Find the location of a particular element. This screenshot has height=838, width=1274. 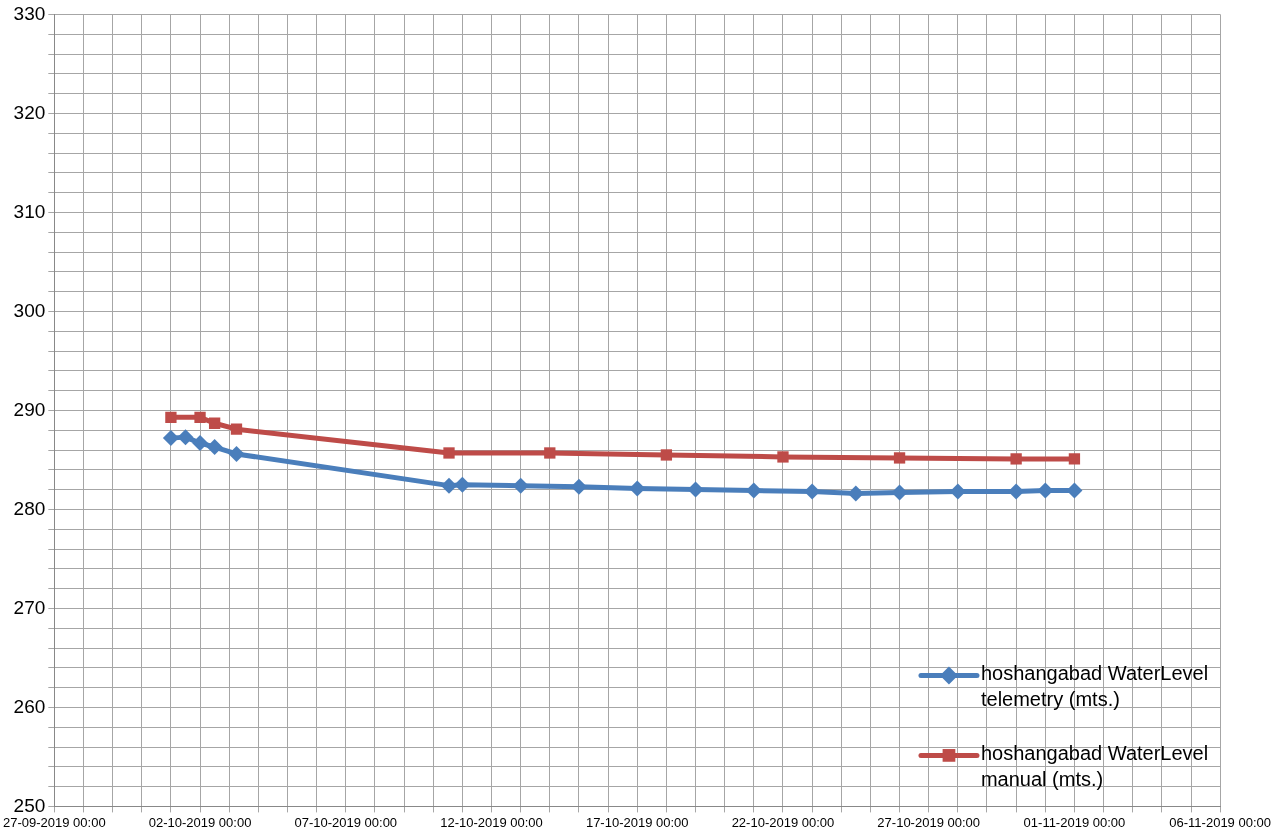

x-tick-label: 02-10-2019 00:00 is located at coordinates (200, 822).